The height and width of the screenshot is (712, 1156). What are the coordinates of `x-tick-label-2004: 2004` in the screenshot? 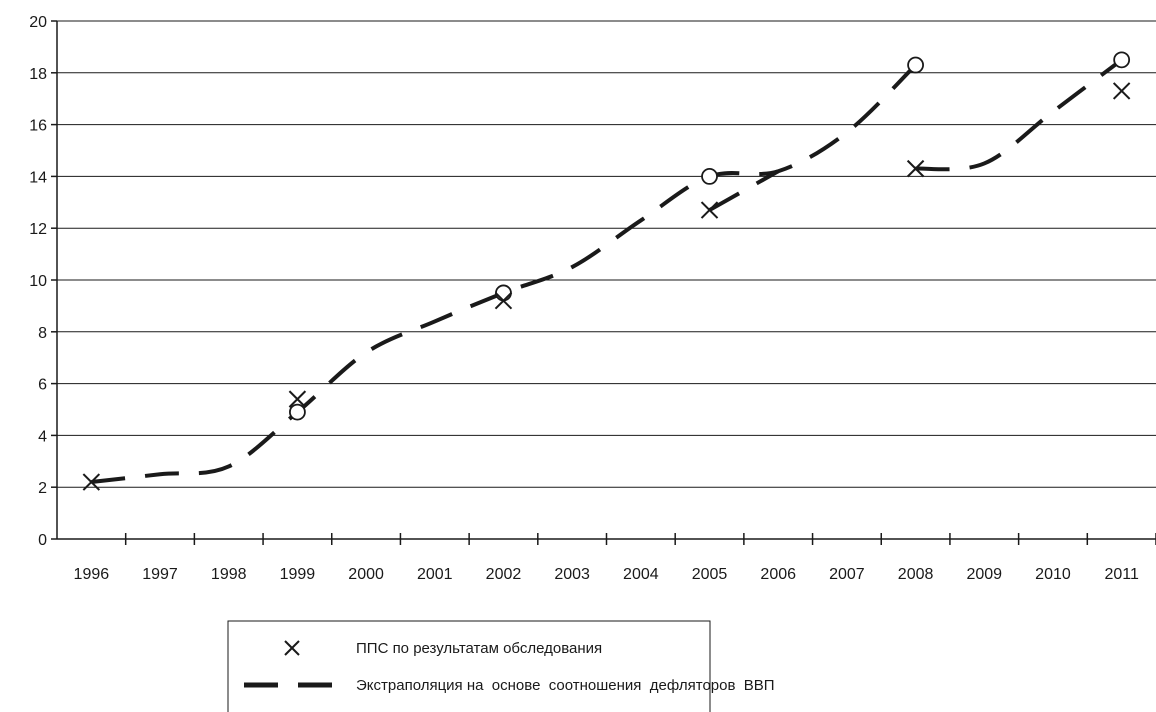 It's located at (641, 574).